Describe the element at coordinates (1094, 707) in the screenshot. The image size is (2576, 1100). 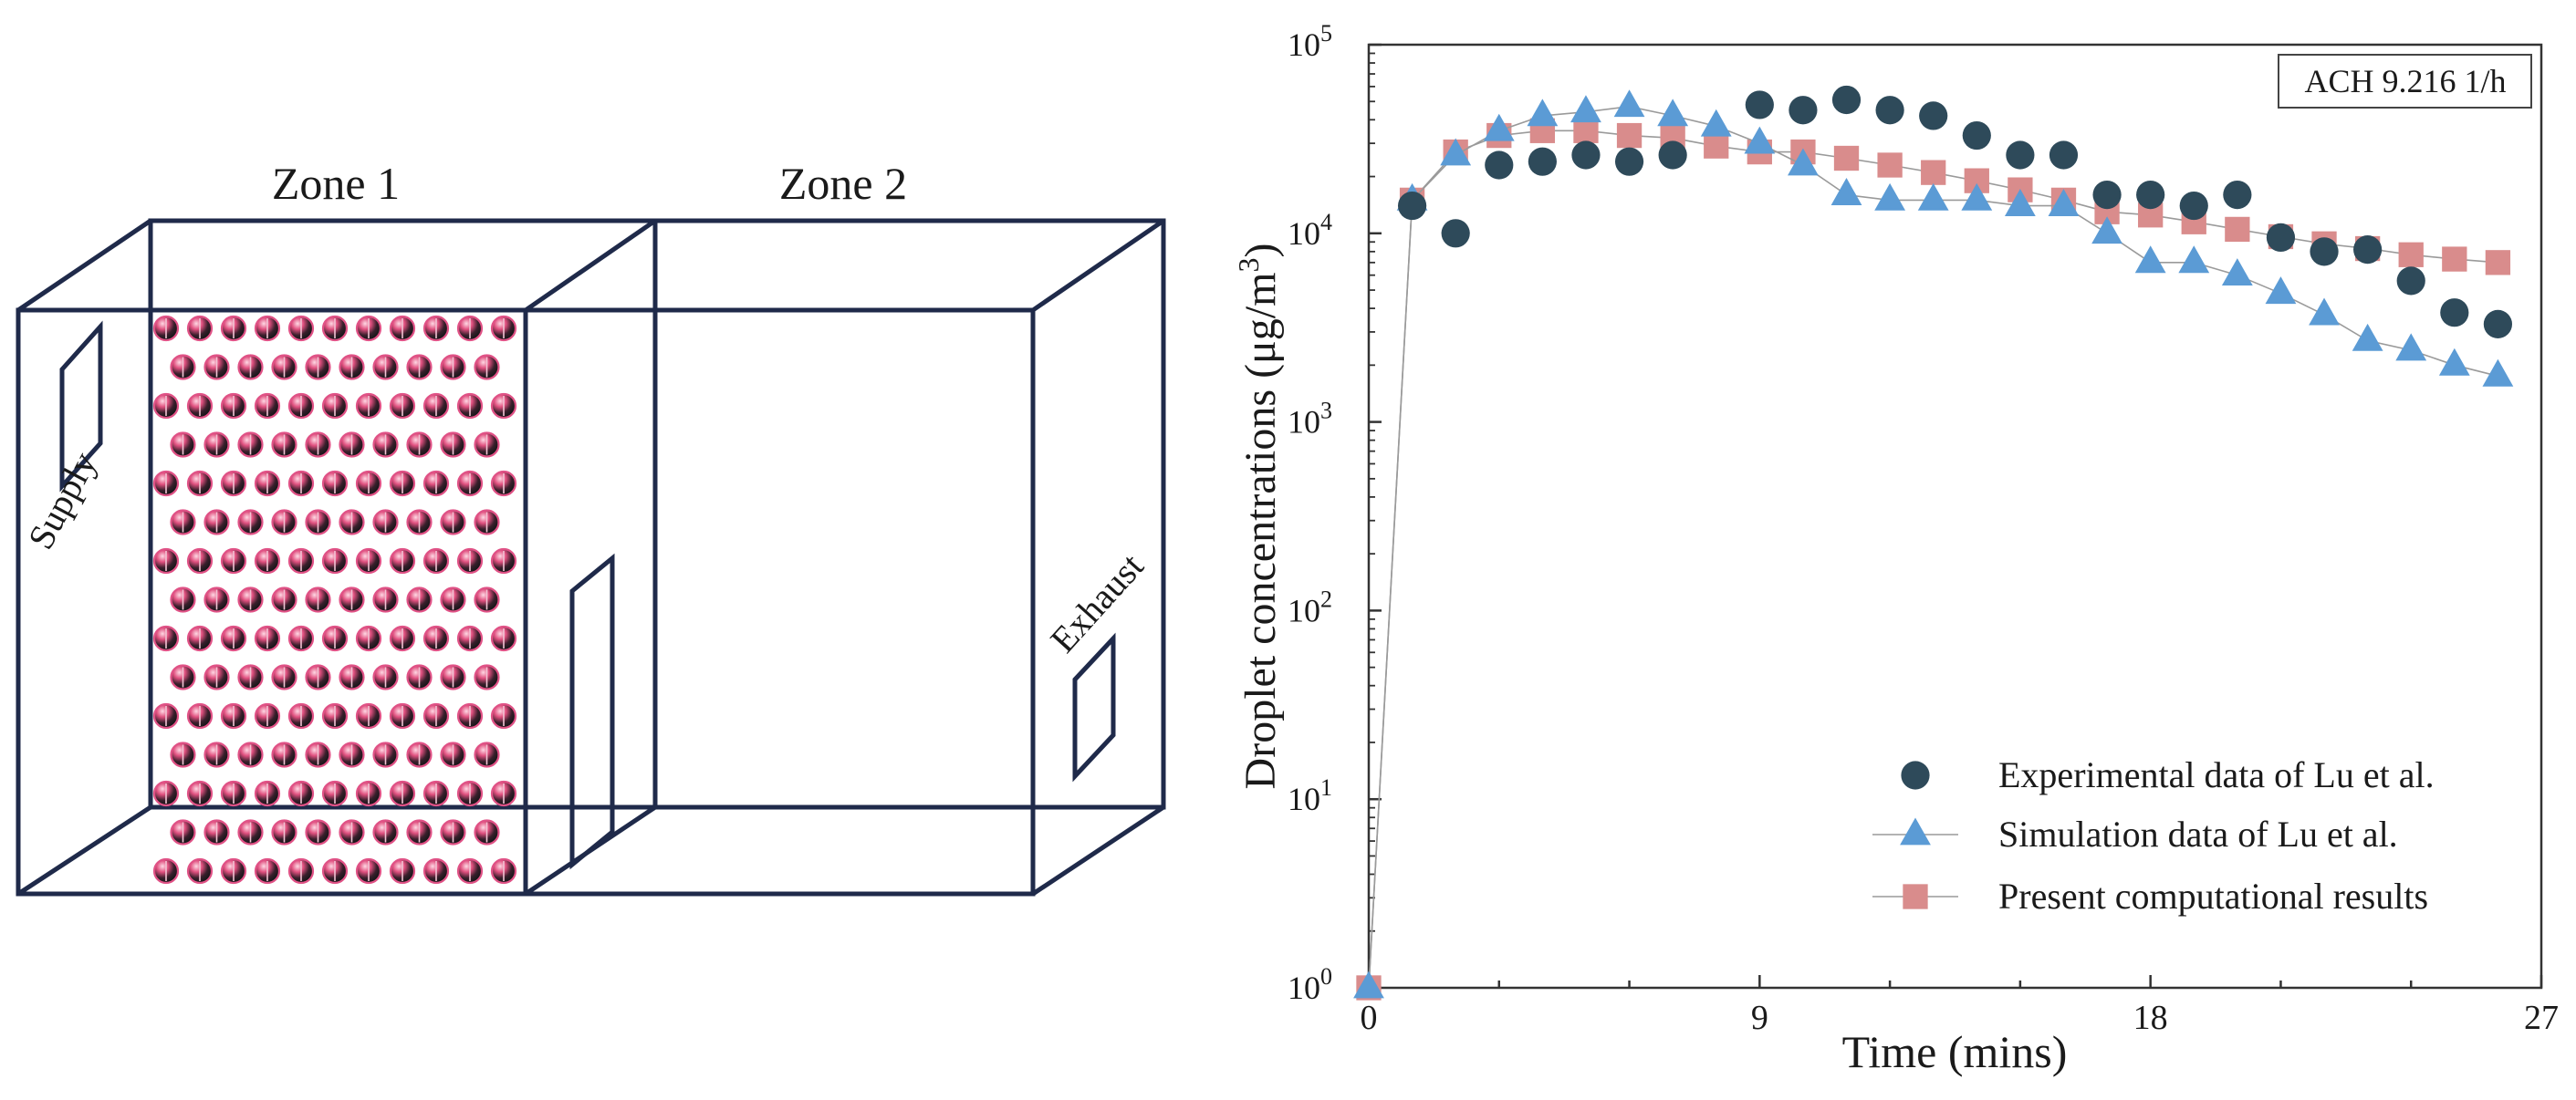
I see `exhaust-vent` at that location.